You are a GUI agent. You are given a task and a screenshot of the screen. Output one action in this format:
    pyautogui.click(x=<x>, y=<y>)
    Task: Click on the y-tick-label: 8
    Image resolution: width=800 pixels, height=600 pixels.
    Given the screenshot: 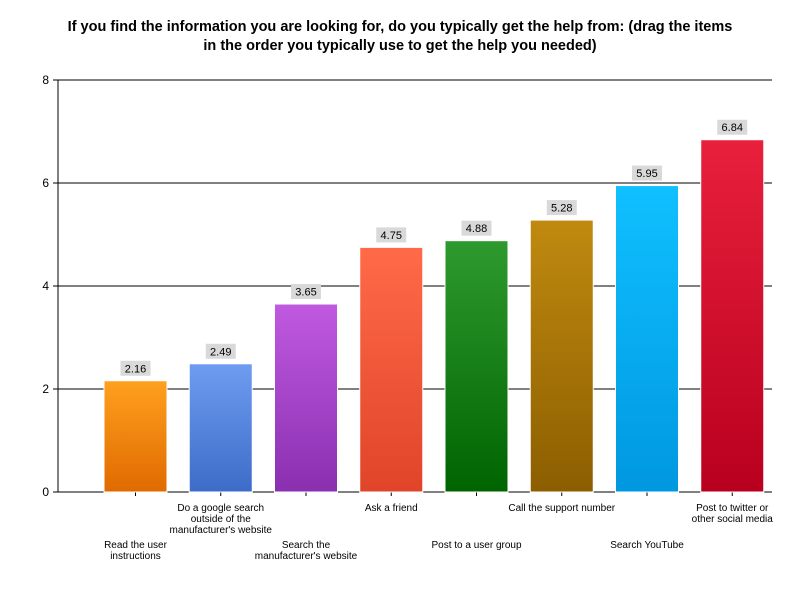 What is the action you would take?
    pyautogui.click(x=45, y=80)
    